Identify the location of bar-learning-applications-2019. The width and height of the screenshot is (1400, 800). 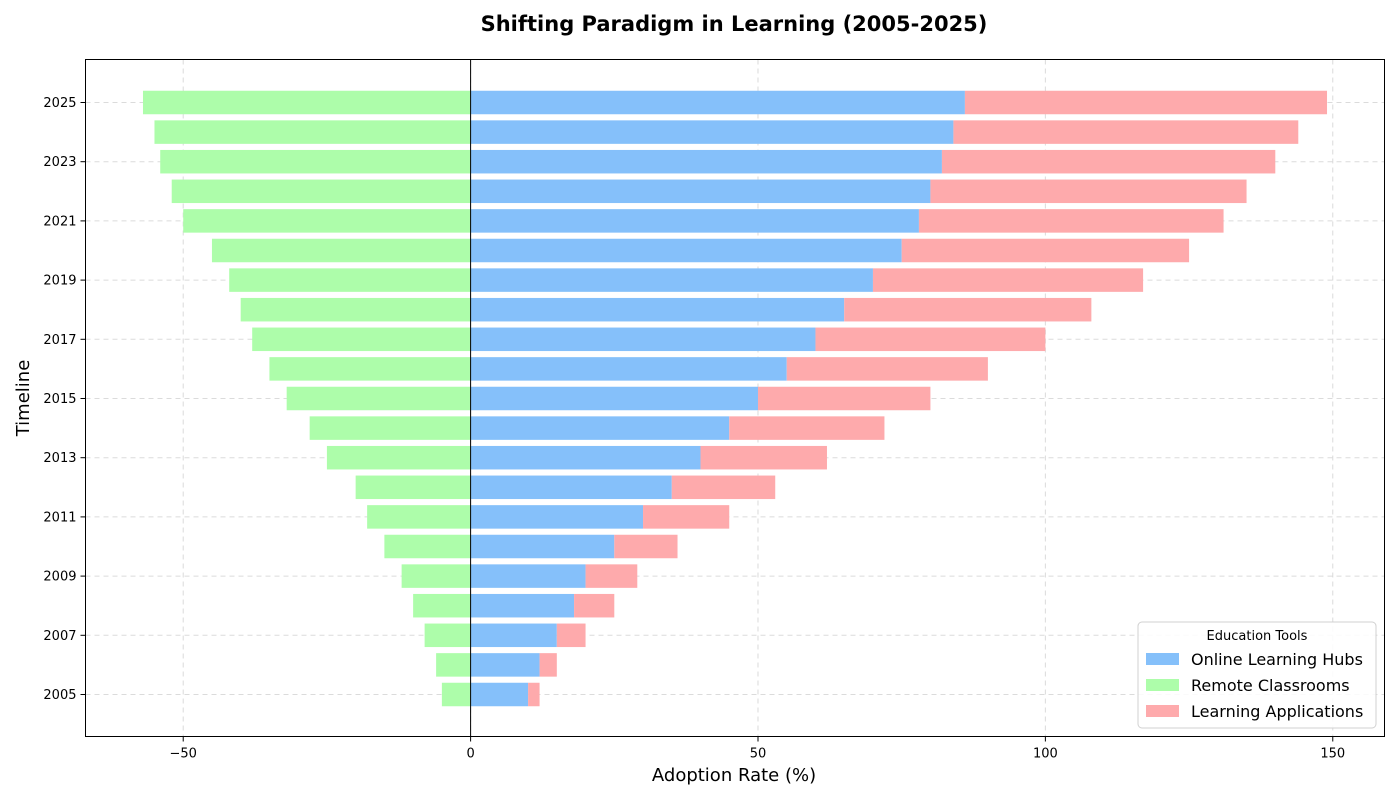
(1008, 280).